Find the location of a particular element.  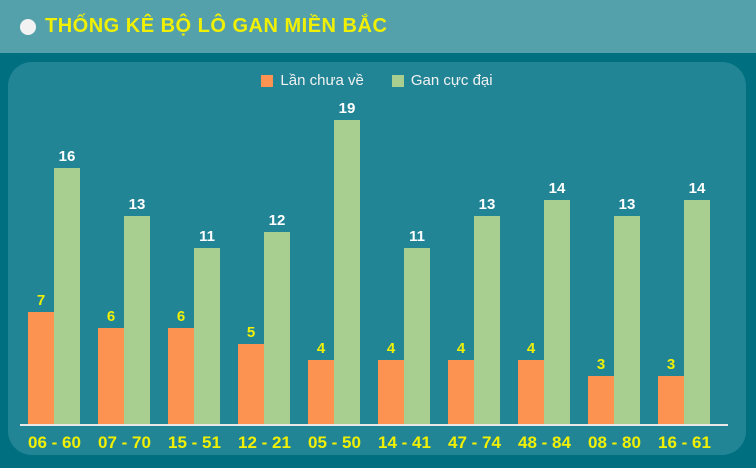

header: THỐNG KÊ BỘ LÔ GAN MIỀN BẮC is located at coordinates (378, 26).